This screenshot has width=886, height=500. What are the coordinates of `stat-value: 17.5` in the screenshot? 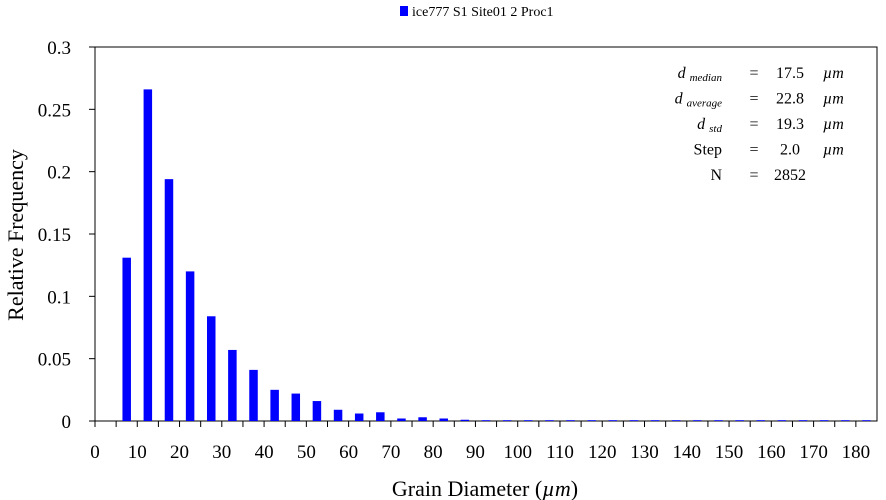 It's located at (790, 73).